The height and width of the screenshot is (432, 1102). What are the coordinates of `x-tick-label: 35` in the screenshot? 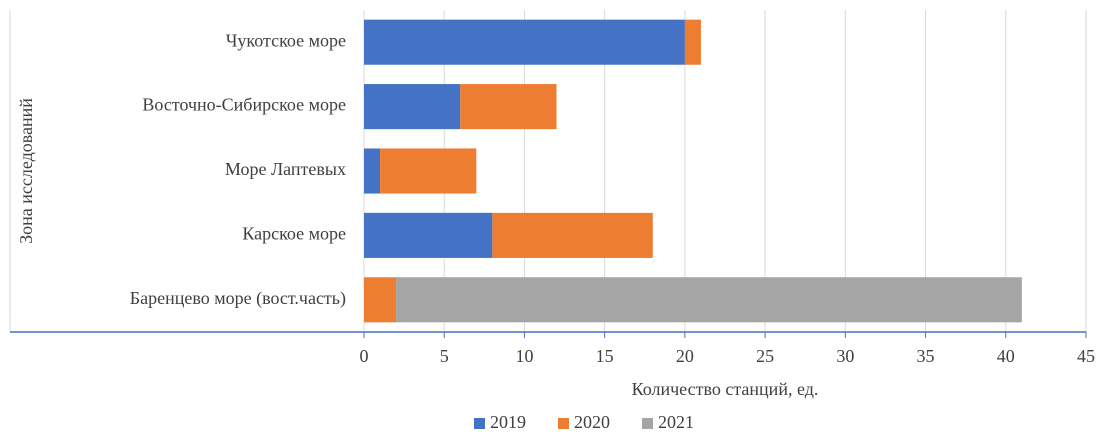 It's located at (926, 356).